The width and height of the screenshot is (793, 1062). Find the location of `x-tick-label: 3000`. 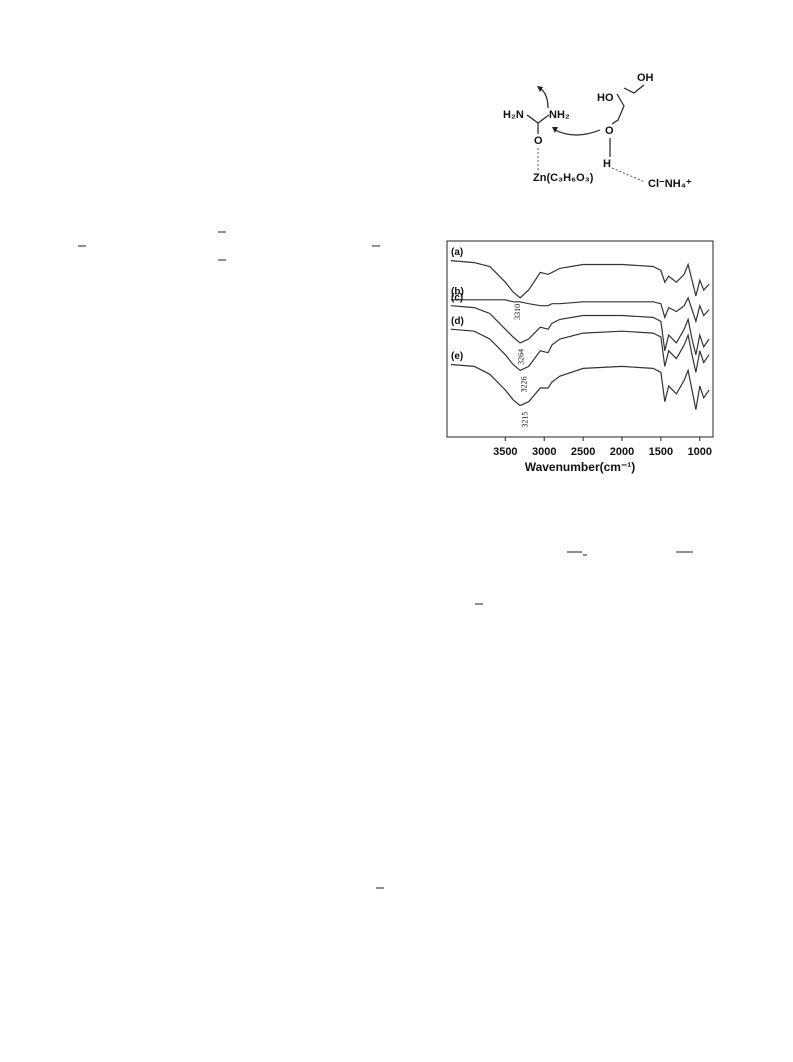

x-tick-label: 3000 is located at coordinates (544, 452).